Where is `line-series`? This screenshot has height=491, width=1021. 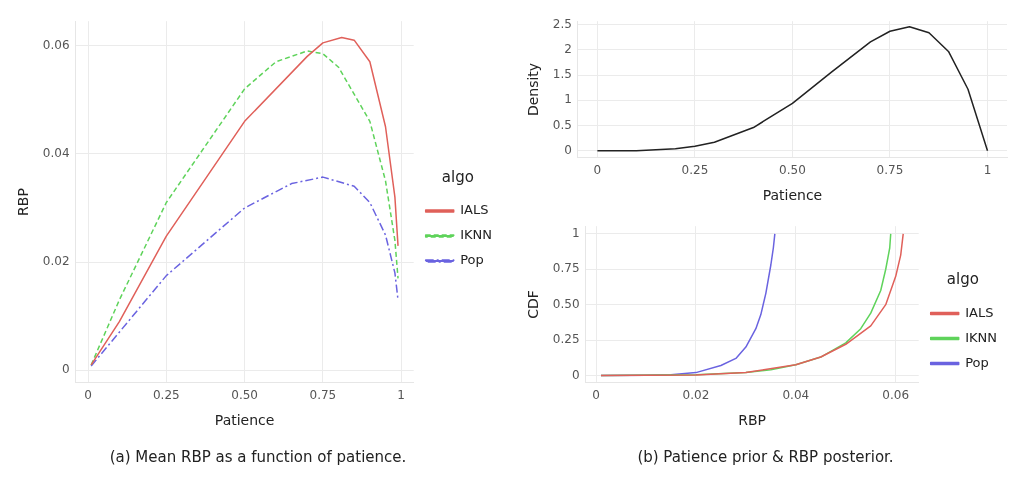
line-series is located at coordinates (244, 271).